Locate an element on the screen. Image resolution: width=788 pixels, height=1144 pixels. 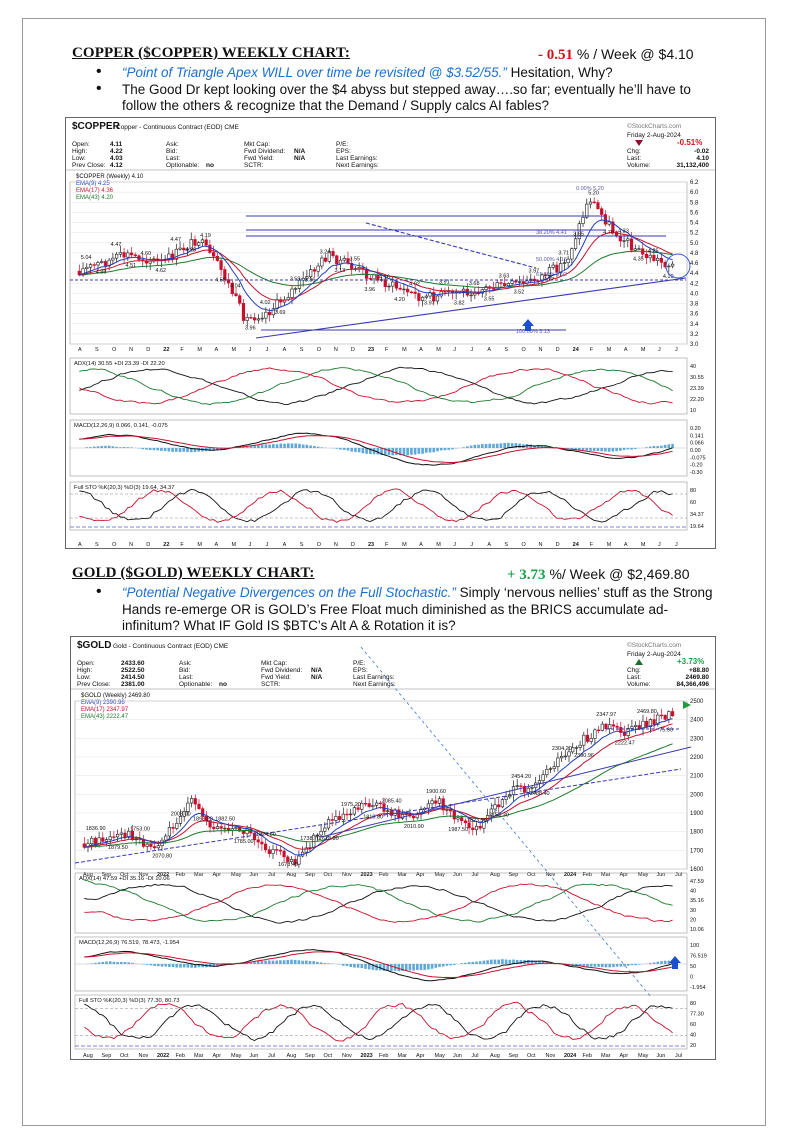
copper-change-value: - 0.51 is located at coordinates (555, 55).